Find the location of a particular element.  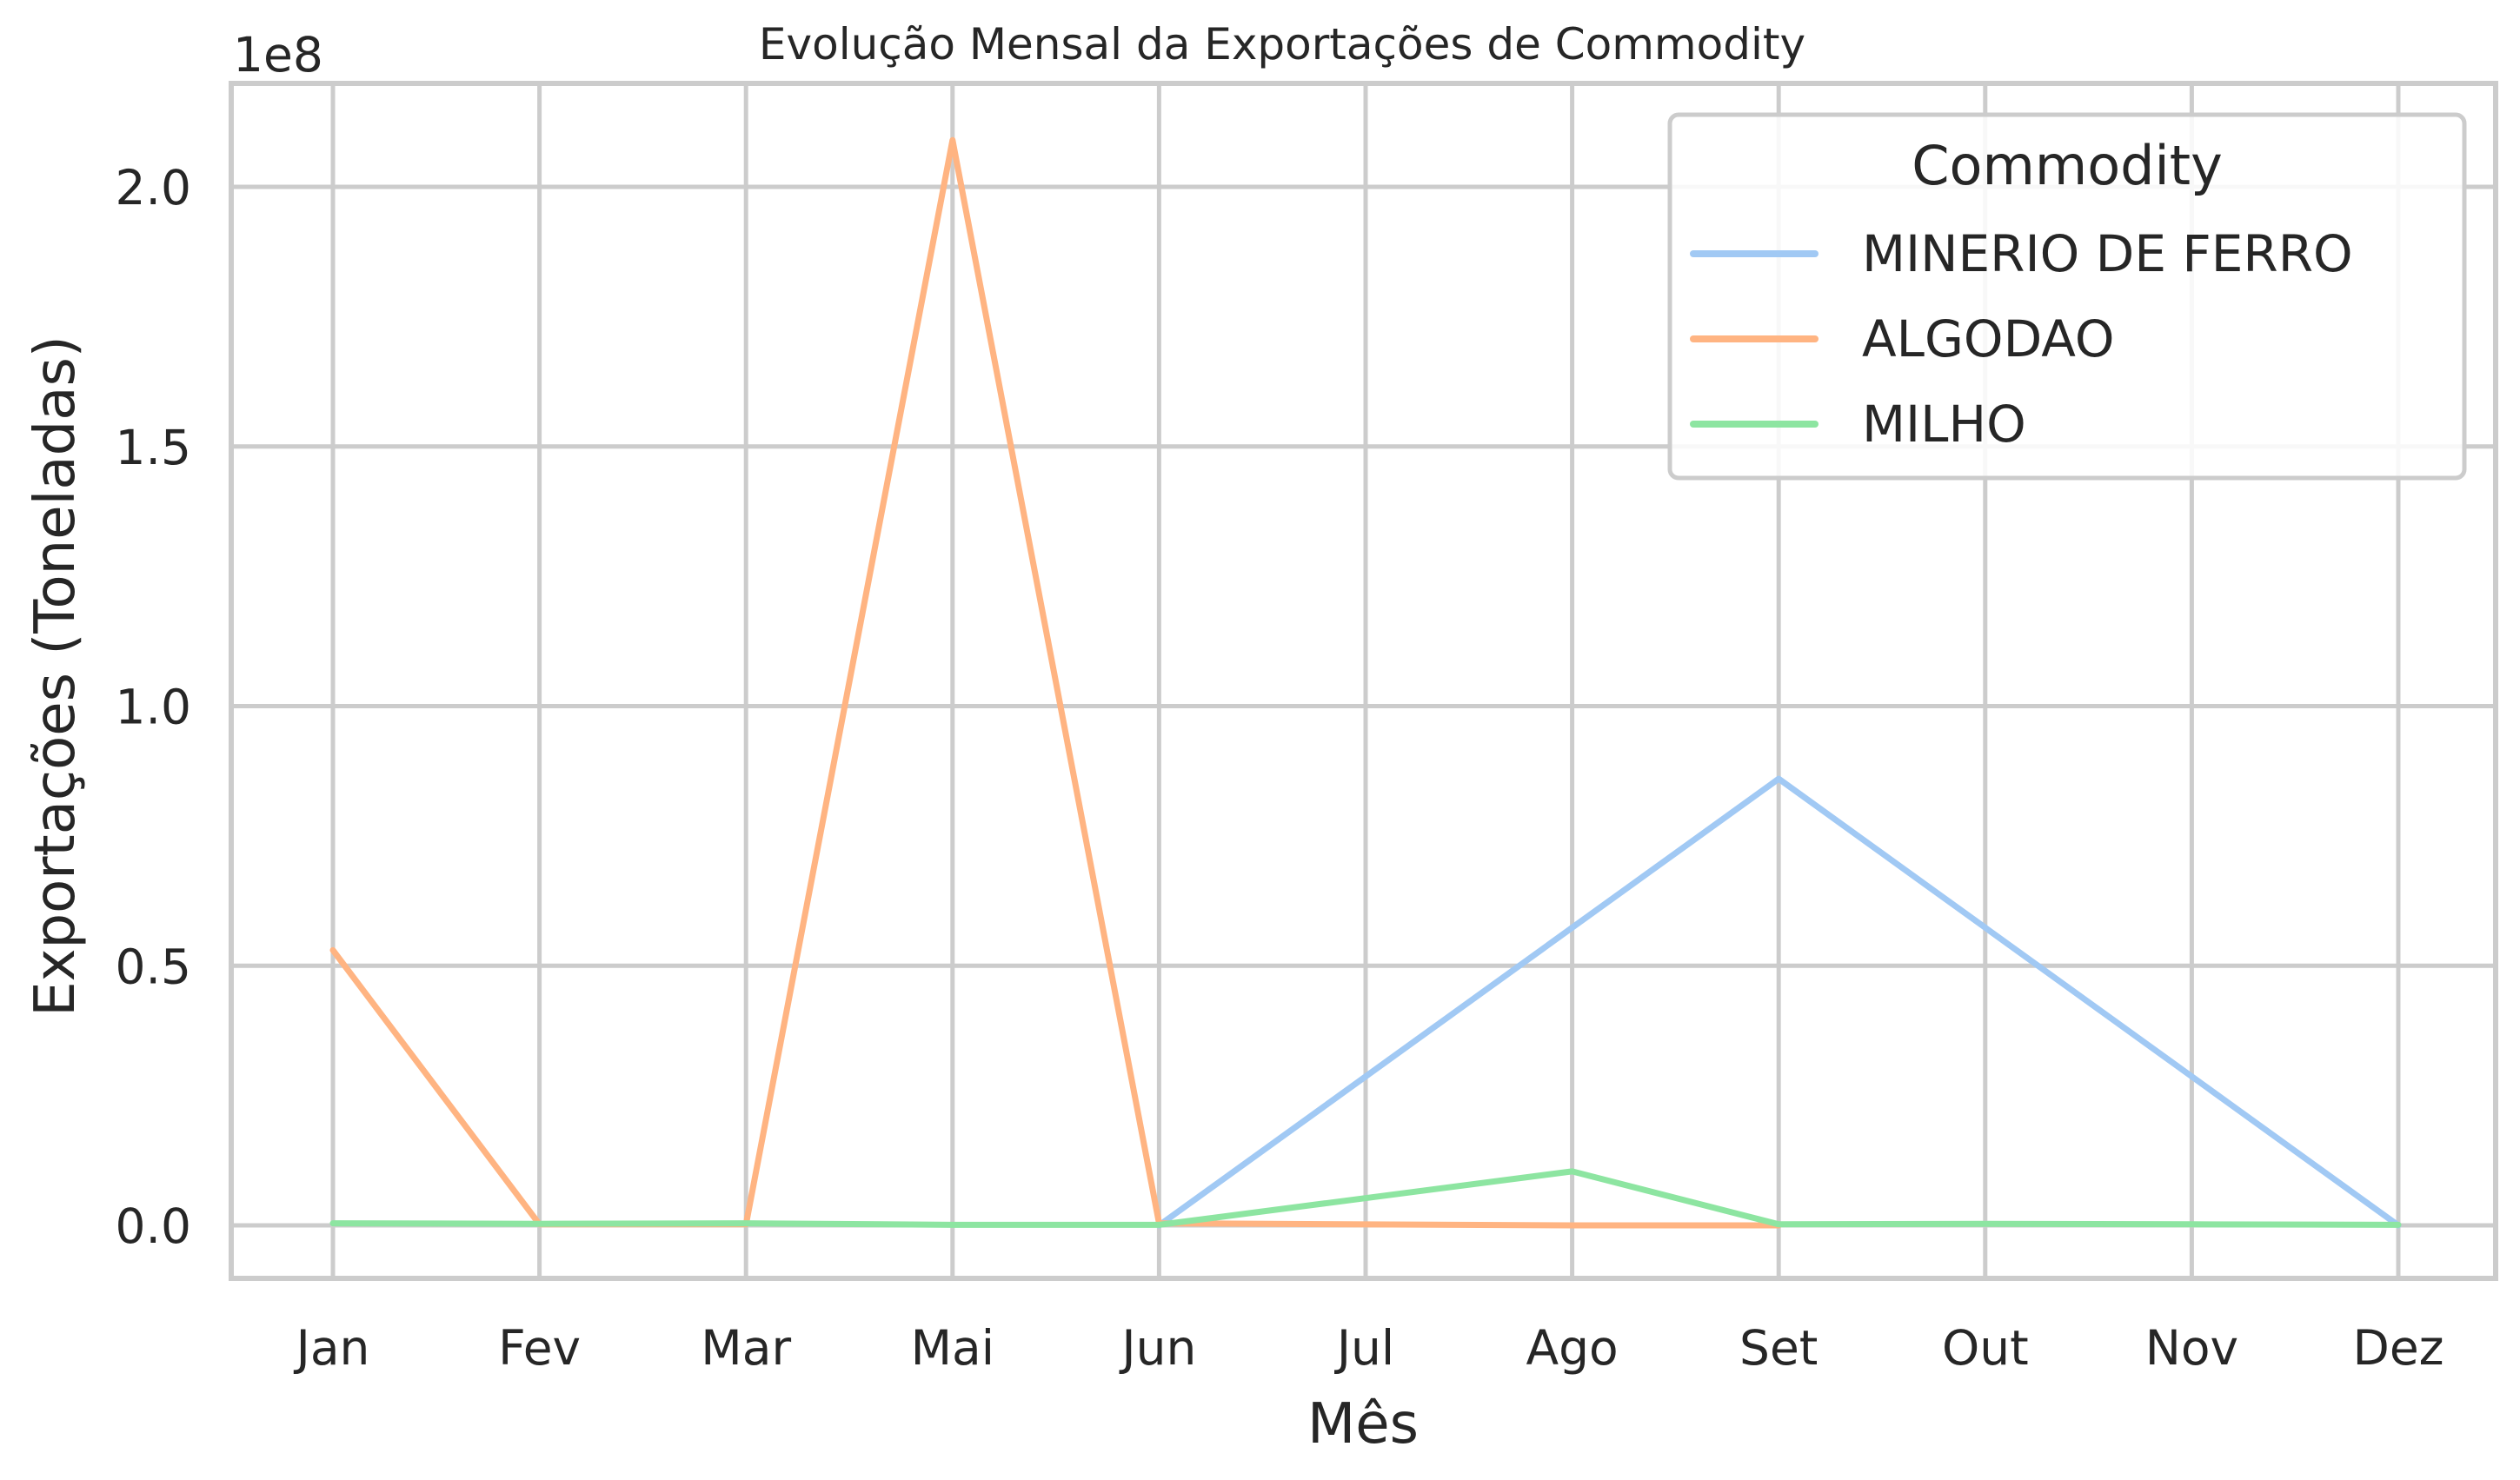

legend-items: MINERIO DE FERRO ALGODAO MILHO is located at coordinates (2021, 339).